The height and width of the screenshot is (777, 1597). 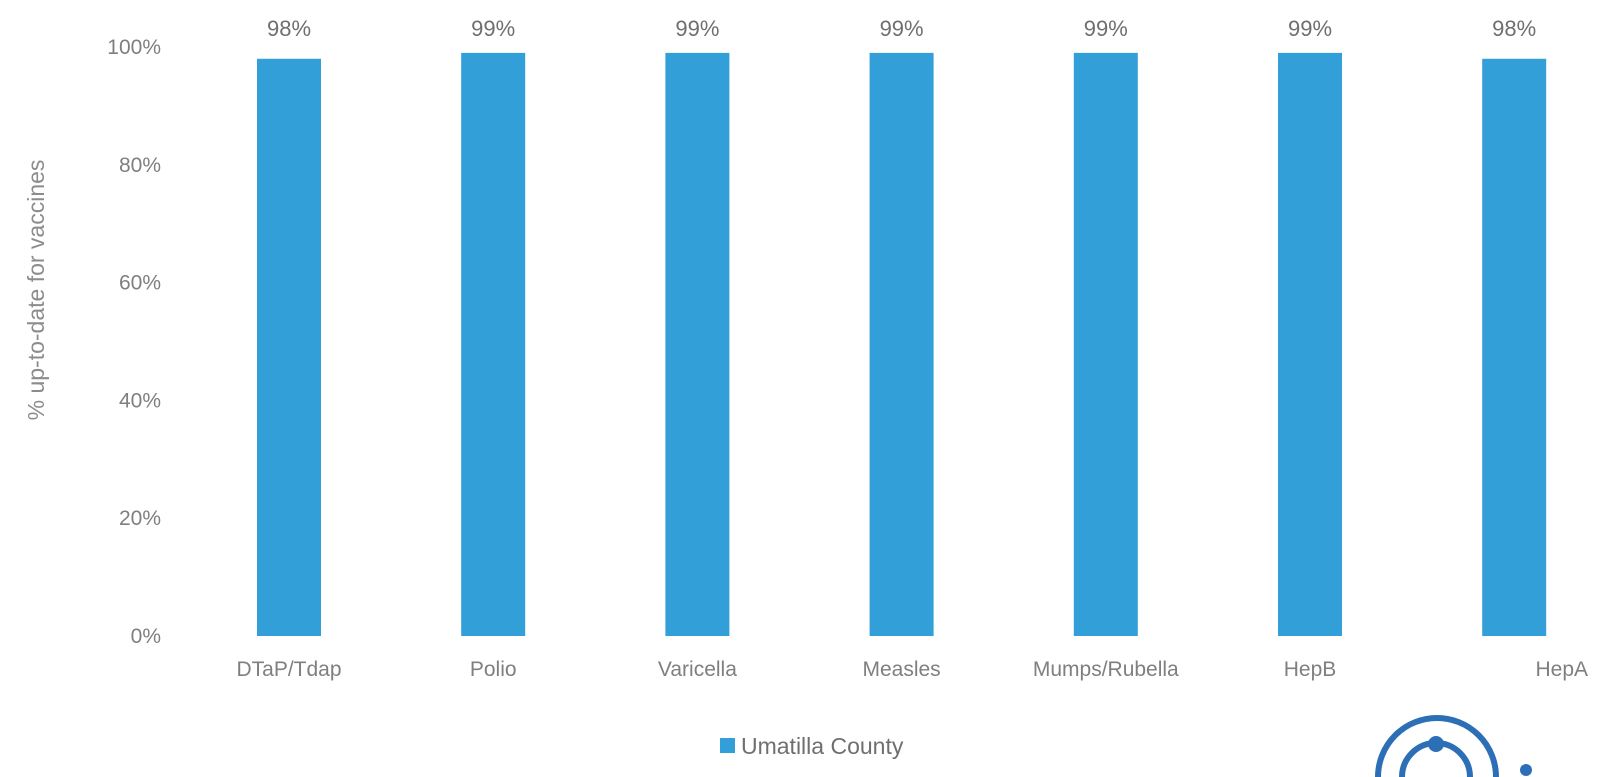 What do you see at coordinates (140, 518) in the screenshot?
I see `y-tick-label: 20%` at bounding box center [140, 518].